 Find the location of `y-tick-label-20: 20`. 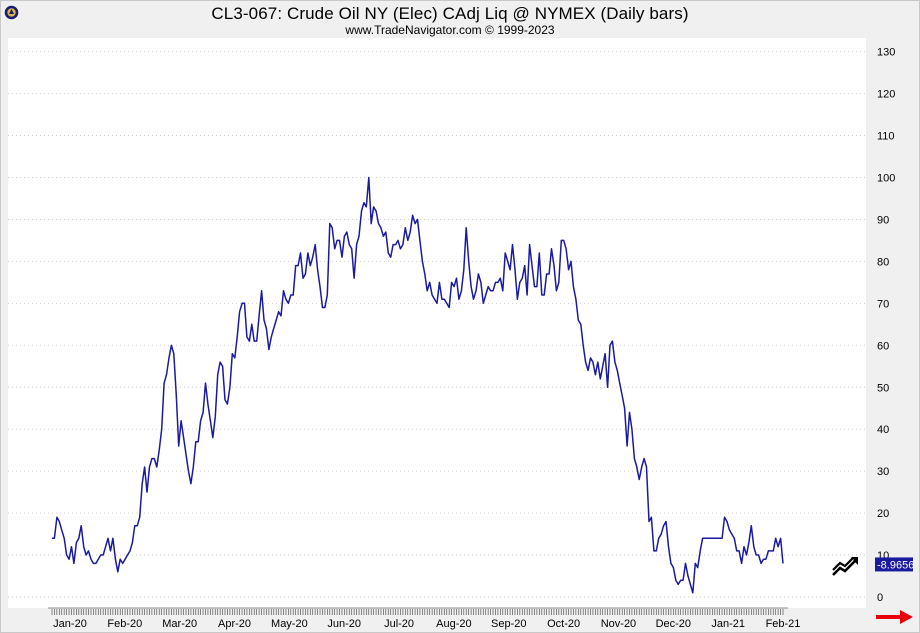

y-tick-label-20: 20 is located at coordinates (883, 514).